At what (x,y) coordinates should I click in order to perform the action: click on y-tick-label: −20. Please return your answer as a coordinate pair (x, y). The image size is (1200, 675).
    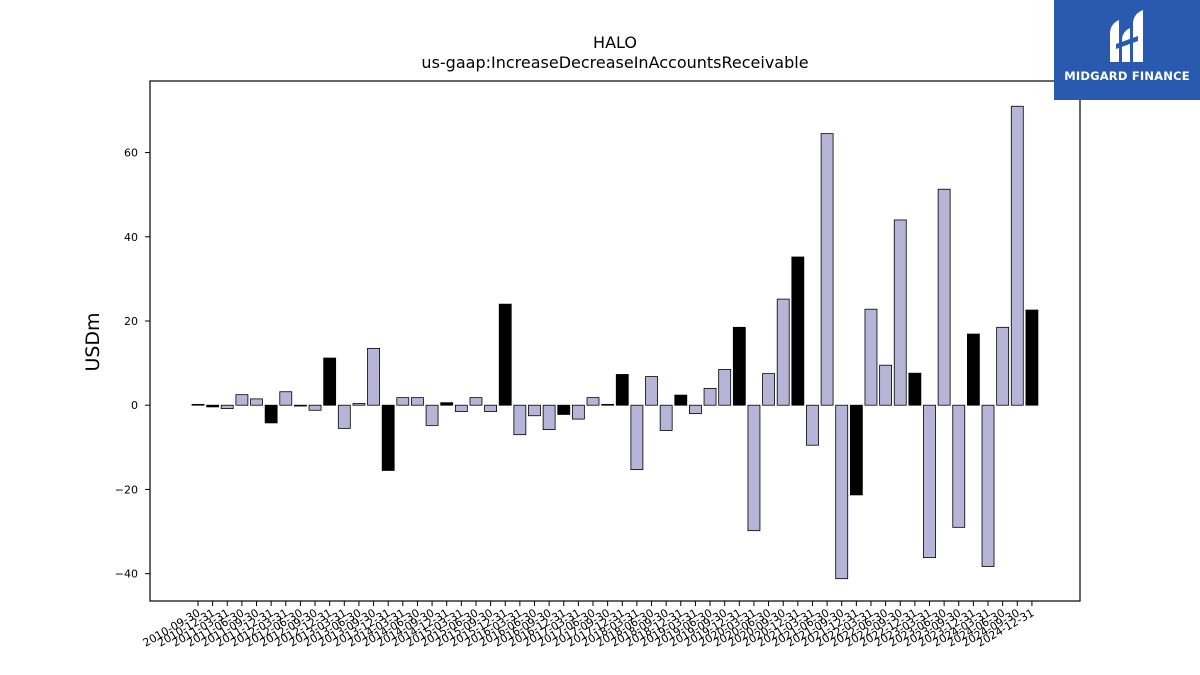
    Looking at the image, I should click on (126, 489).